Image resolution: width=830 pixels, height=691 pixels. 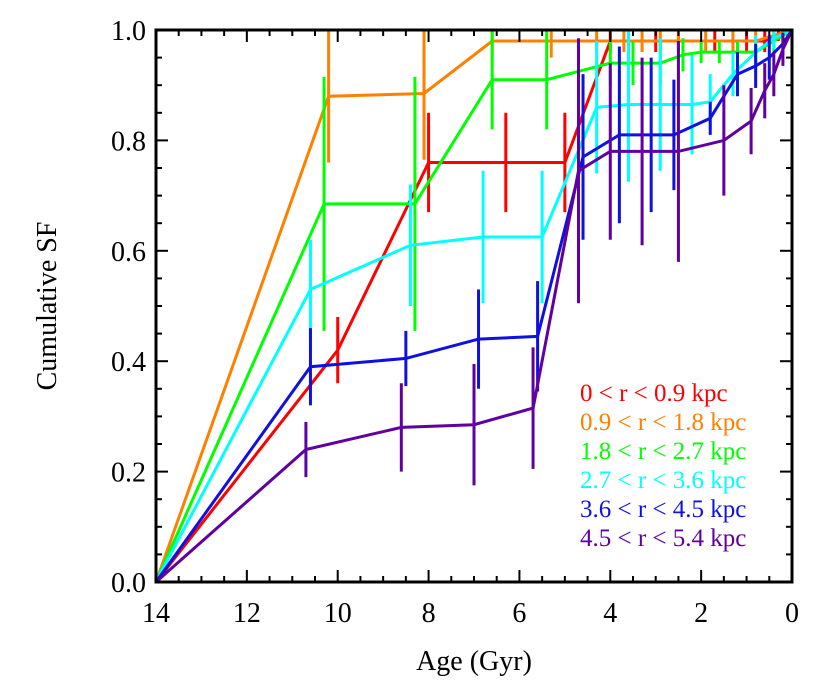 What do you see at coordinates (338, 613) in the screenshot?
I see `x-tick-label: 10` at bounding box center [338, 613].